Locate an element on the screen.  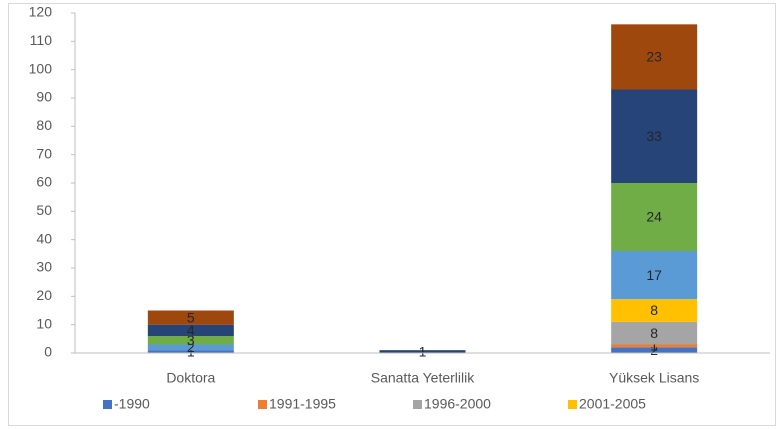
y-tick-label: 100 is located at coordinates (41, 68).